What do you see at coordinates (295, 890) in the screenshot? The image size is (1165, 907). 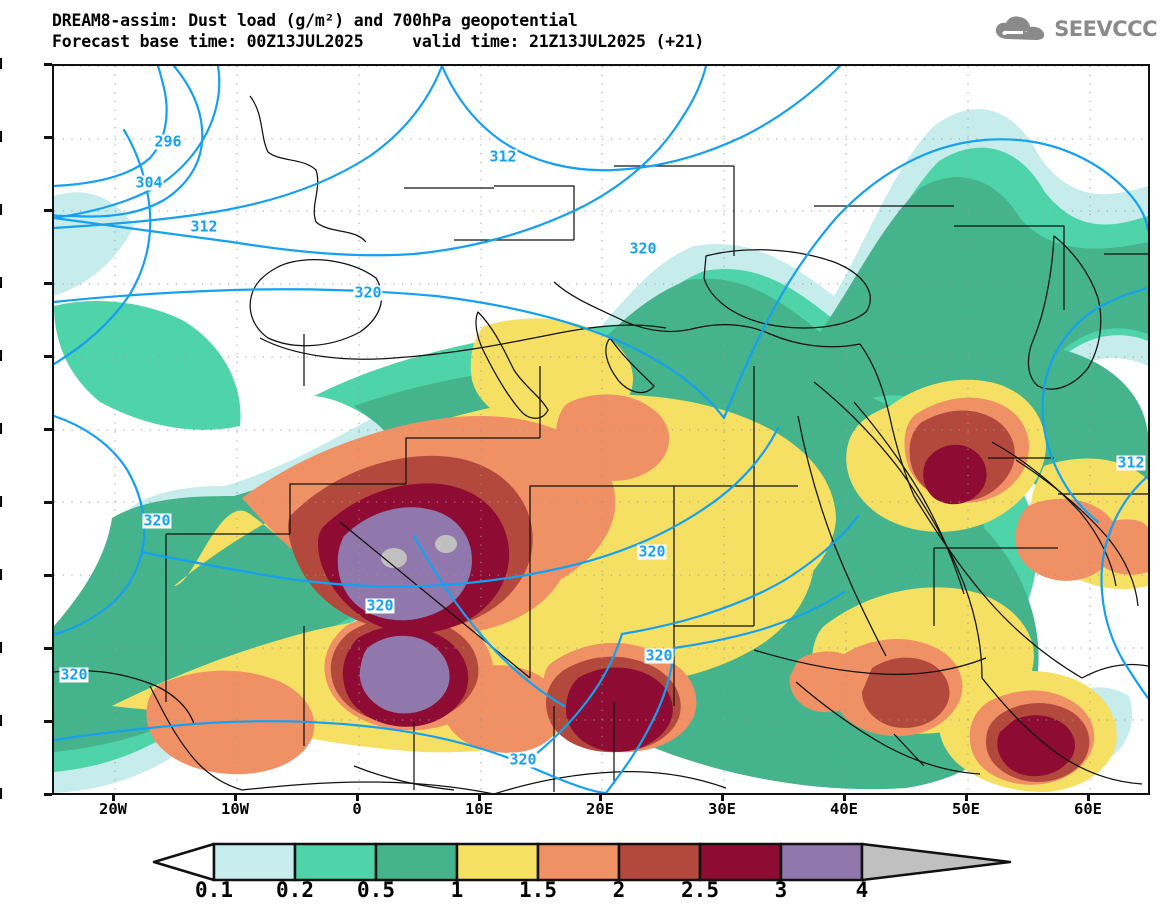 I see `colorbar-tick-label: 0.2` at bounding box center [295, 890].